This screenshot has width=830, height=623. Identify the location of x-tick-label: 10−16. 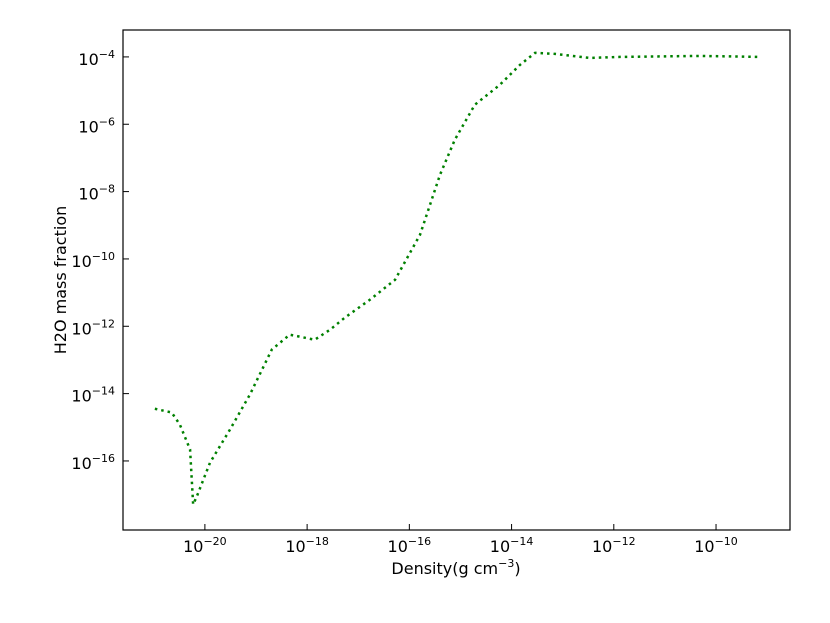
(410, 545).